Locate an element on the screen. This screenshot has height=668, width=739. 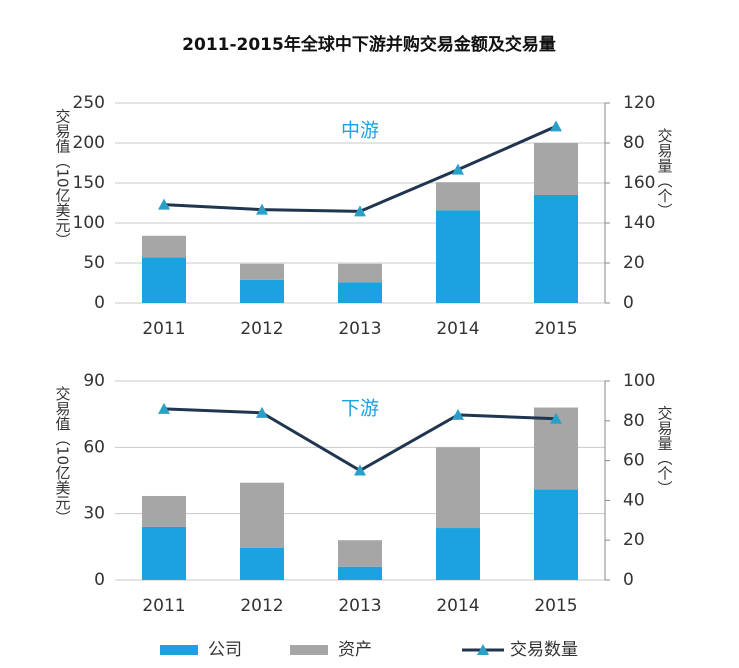
y-tick-label: 30 is located at coordinates (94, 514).